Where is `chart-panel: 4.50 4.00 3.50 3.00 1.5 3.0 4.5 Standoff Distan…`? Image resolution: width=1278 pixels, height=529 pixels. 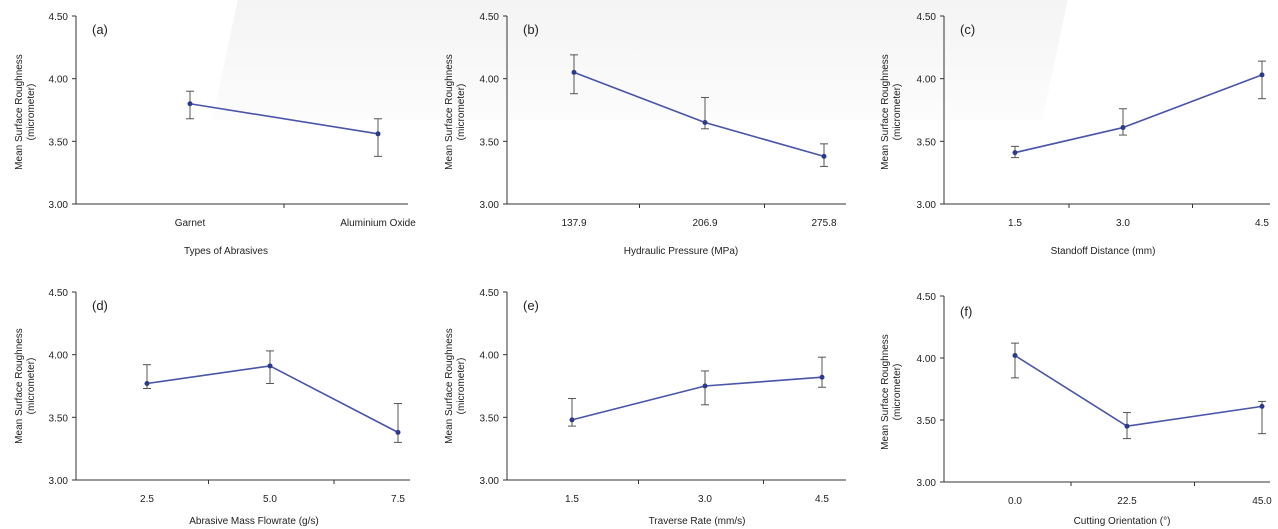 chart-panel: 4.50 4.00 3.50 3.00 1.5 3.0 4.5 Standoff Distan… is located at coordinates (1075, 134).